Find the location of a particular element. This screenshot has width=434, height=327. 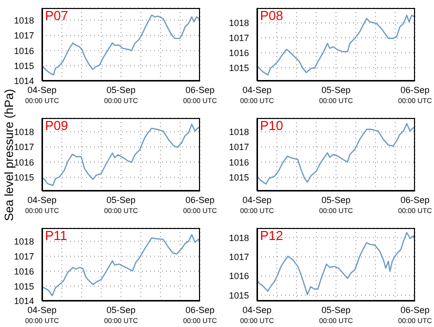

chart-title: P11 is located at coordinates (56, 235).